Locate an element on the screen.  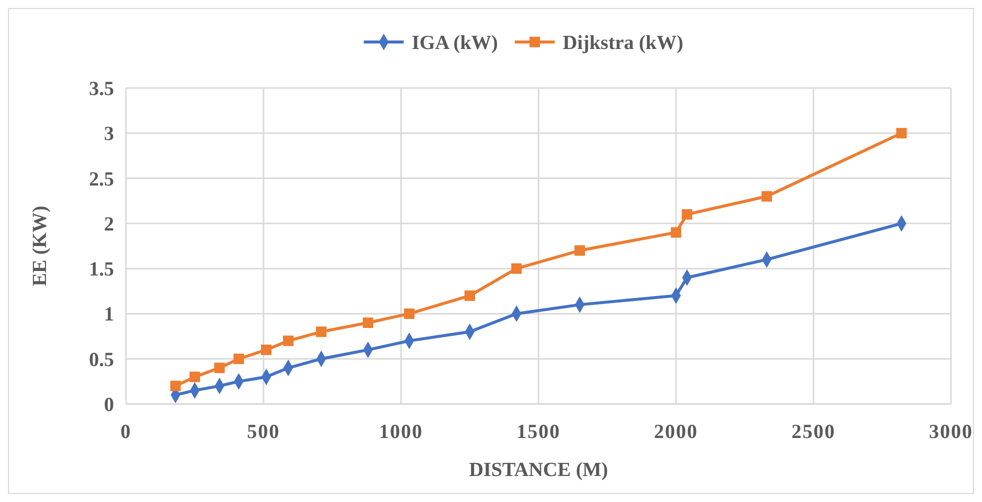
x-tick-label: 1000 is located at coordinates (401, 432).